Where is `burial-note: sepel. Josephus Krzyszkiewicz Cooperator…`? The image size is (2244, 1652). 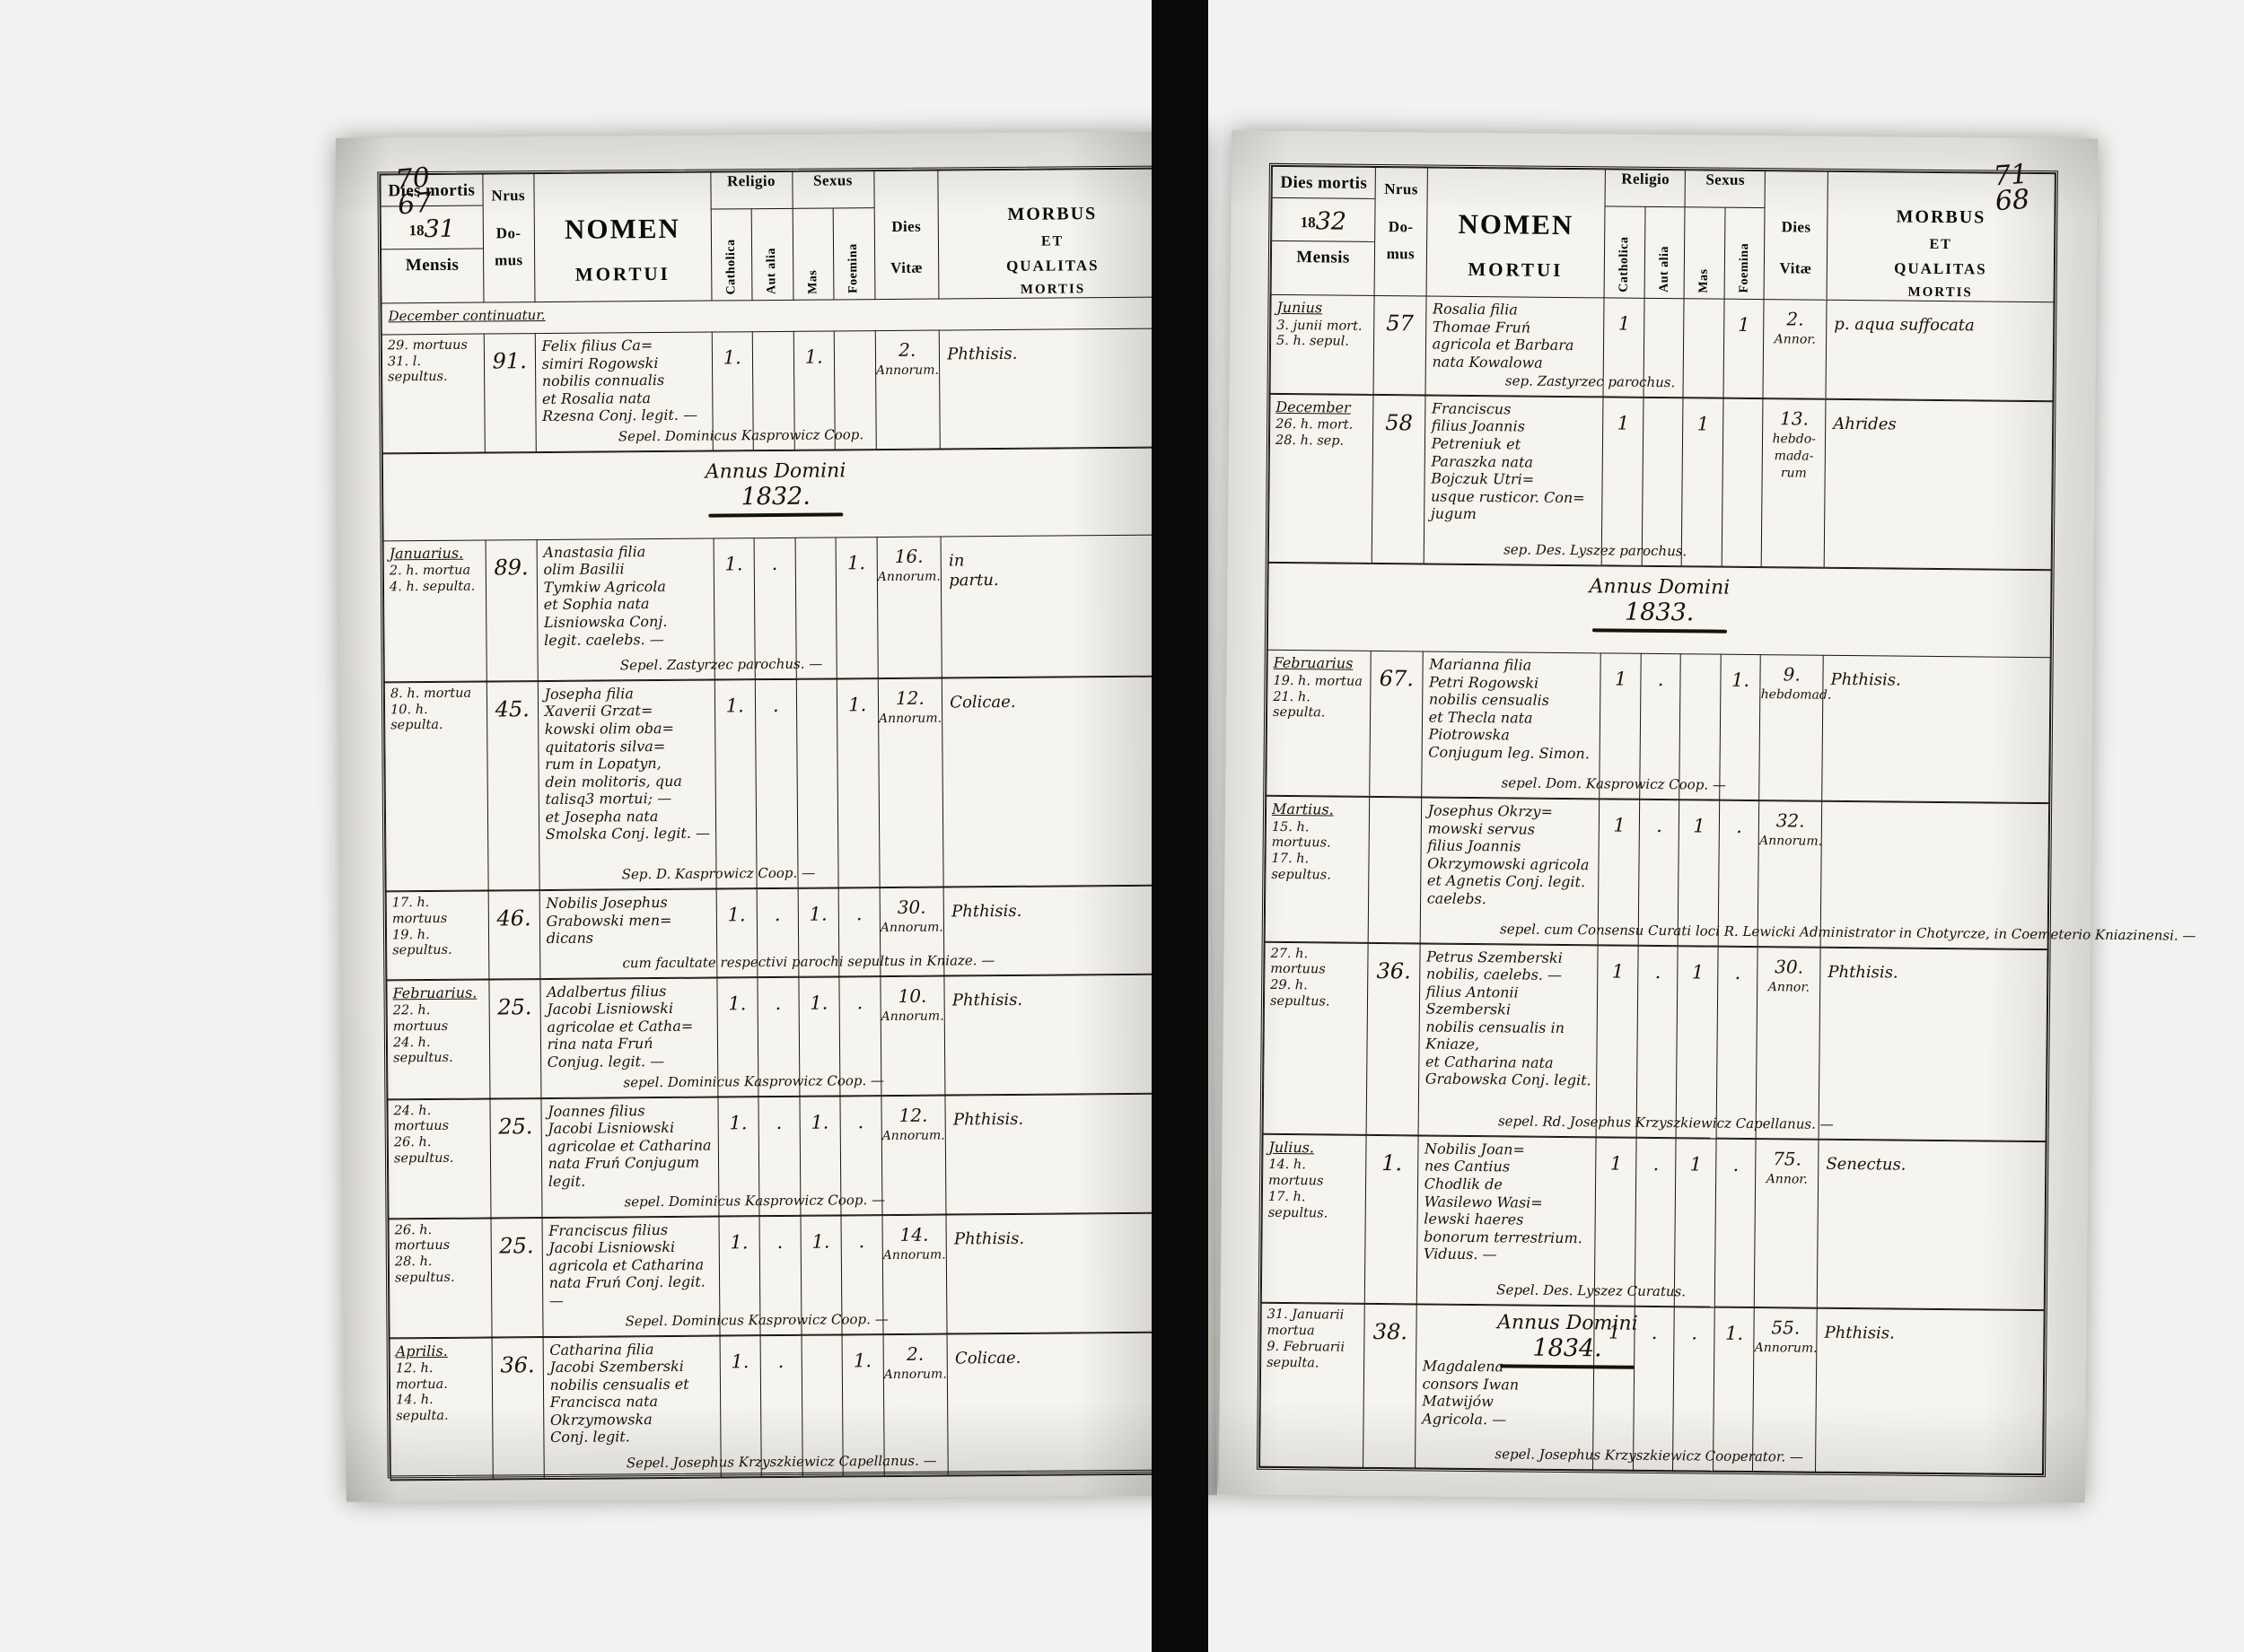 burial-note: sepel. Josephus Krzyszkiewicz Cooperator… is located at coordinates (1649, 1455).